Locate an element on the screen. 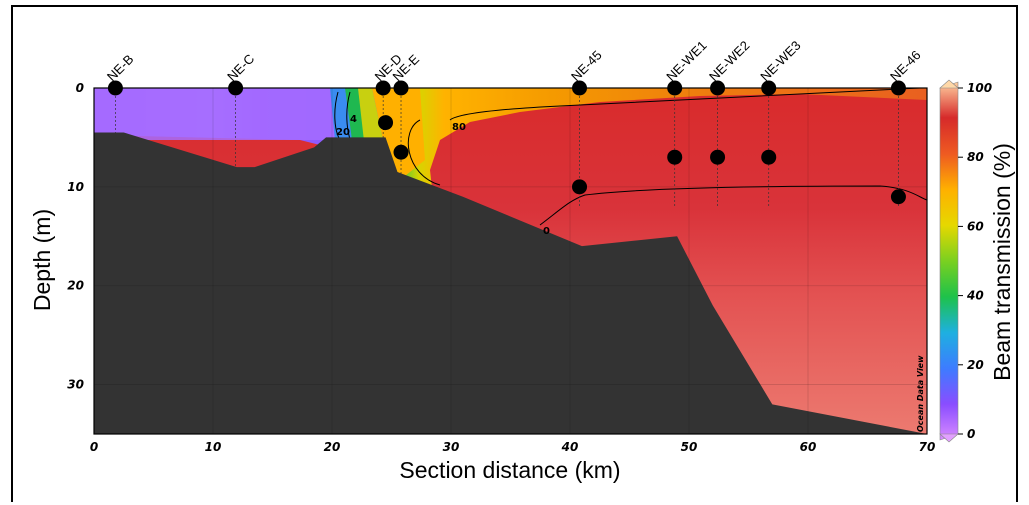 This screenshot has width=1029, height=505. x-tick-label: 40 is located at coordinates (570, 447).